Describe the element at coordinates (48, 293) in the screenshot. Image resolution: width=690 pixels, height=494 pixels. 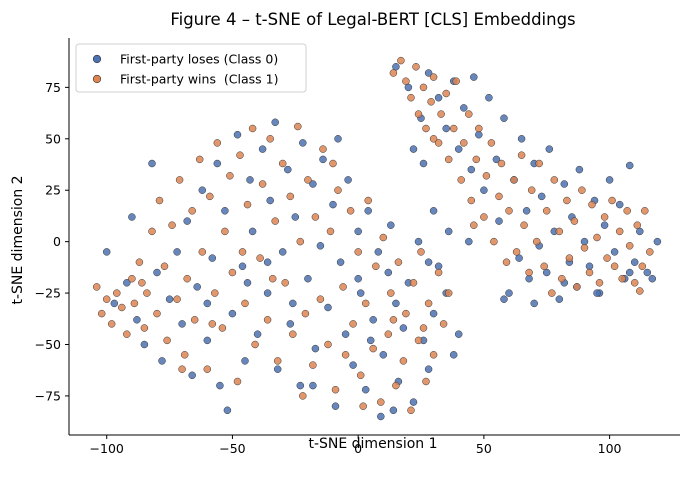
I see `y-tick-label: −25` at that location.